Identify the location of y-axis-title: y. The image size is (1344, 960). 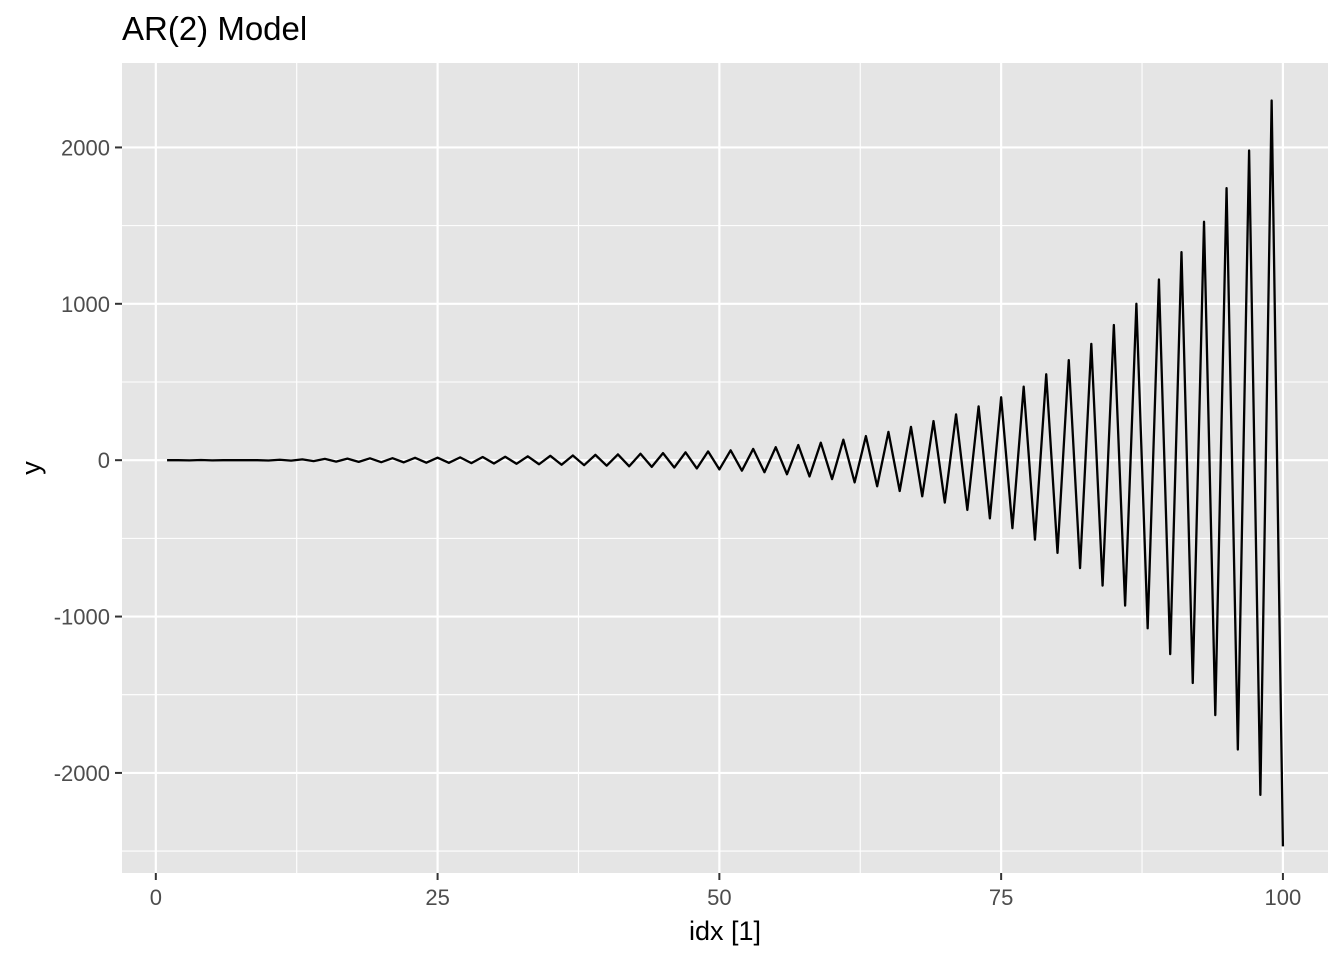
(31, 468).